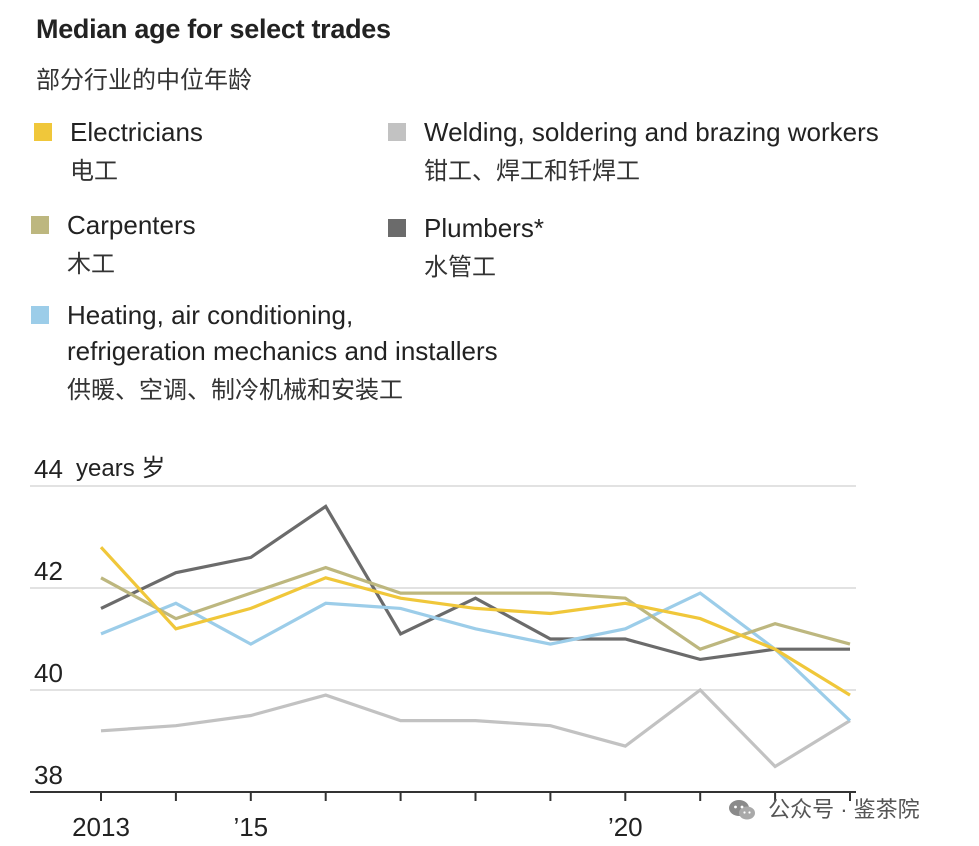  I want to click on wechat-icon, so click(742, 810).